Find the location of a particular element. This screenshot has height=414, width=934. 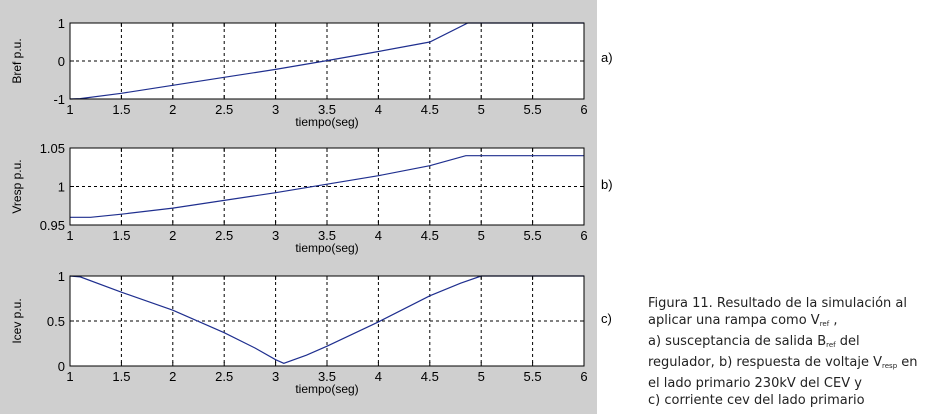

y-axis-label: Icev p.u. is located at coordinates (17, 320).